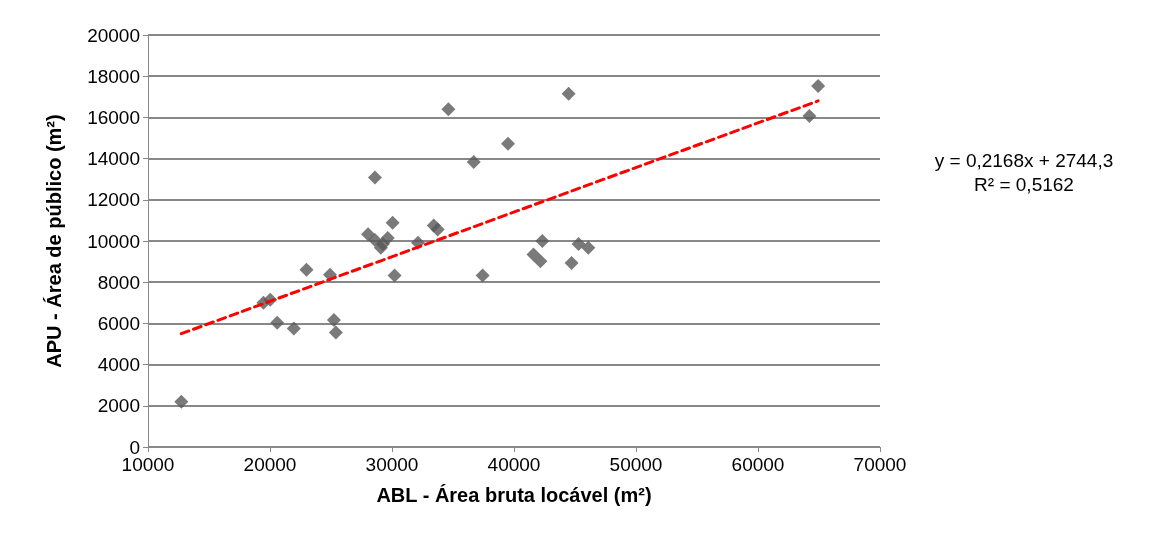  I want to click on x-tick-label: 20000, so click(270, 464).